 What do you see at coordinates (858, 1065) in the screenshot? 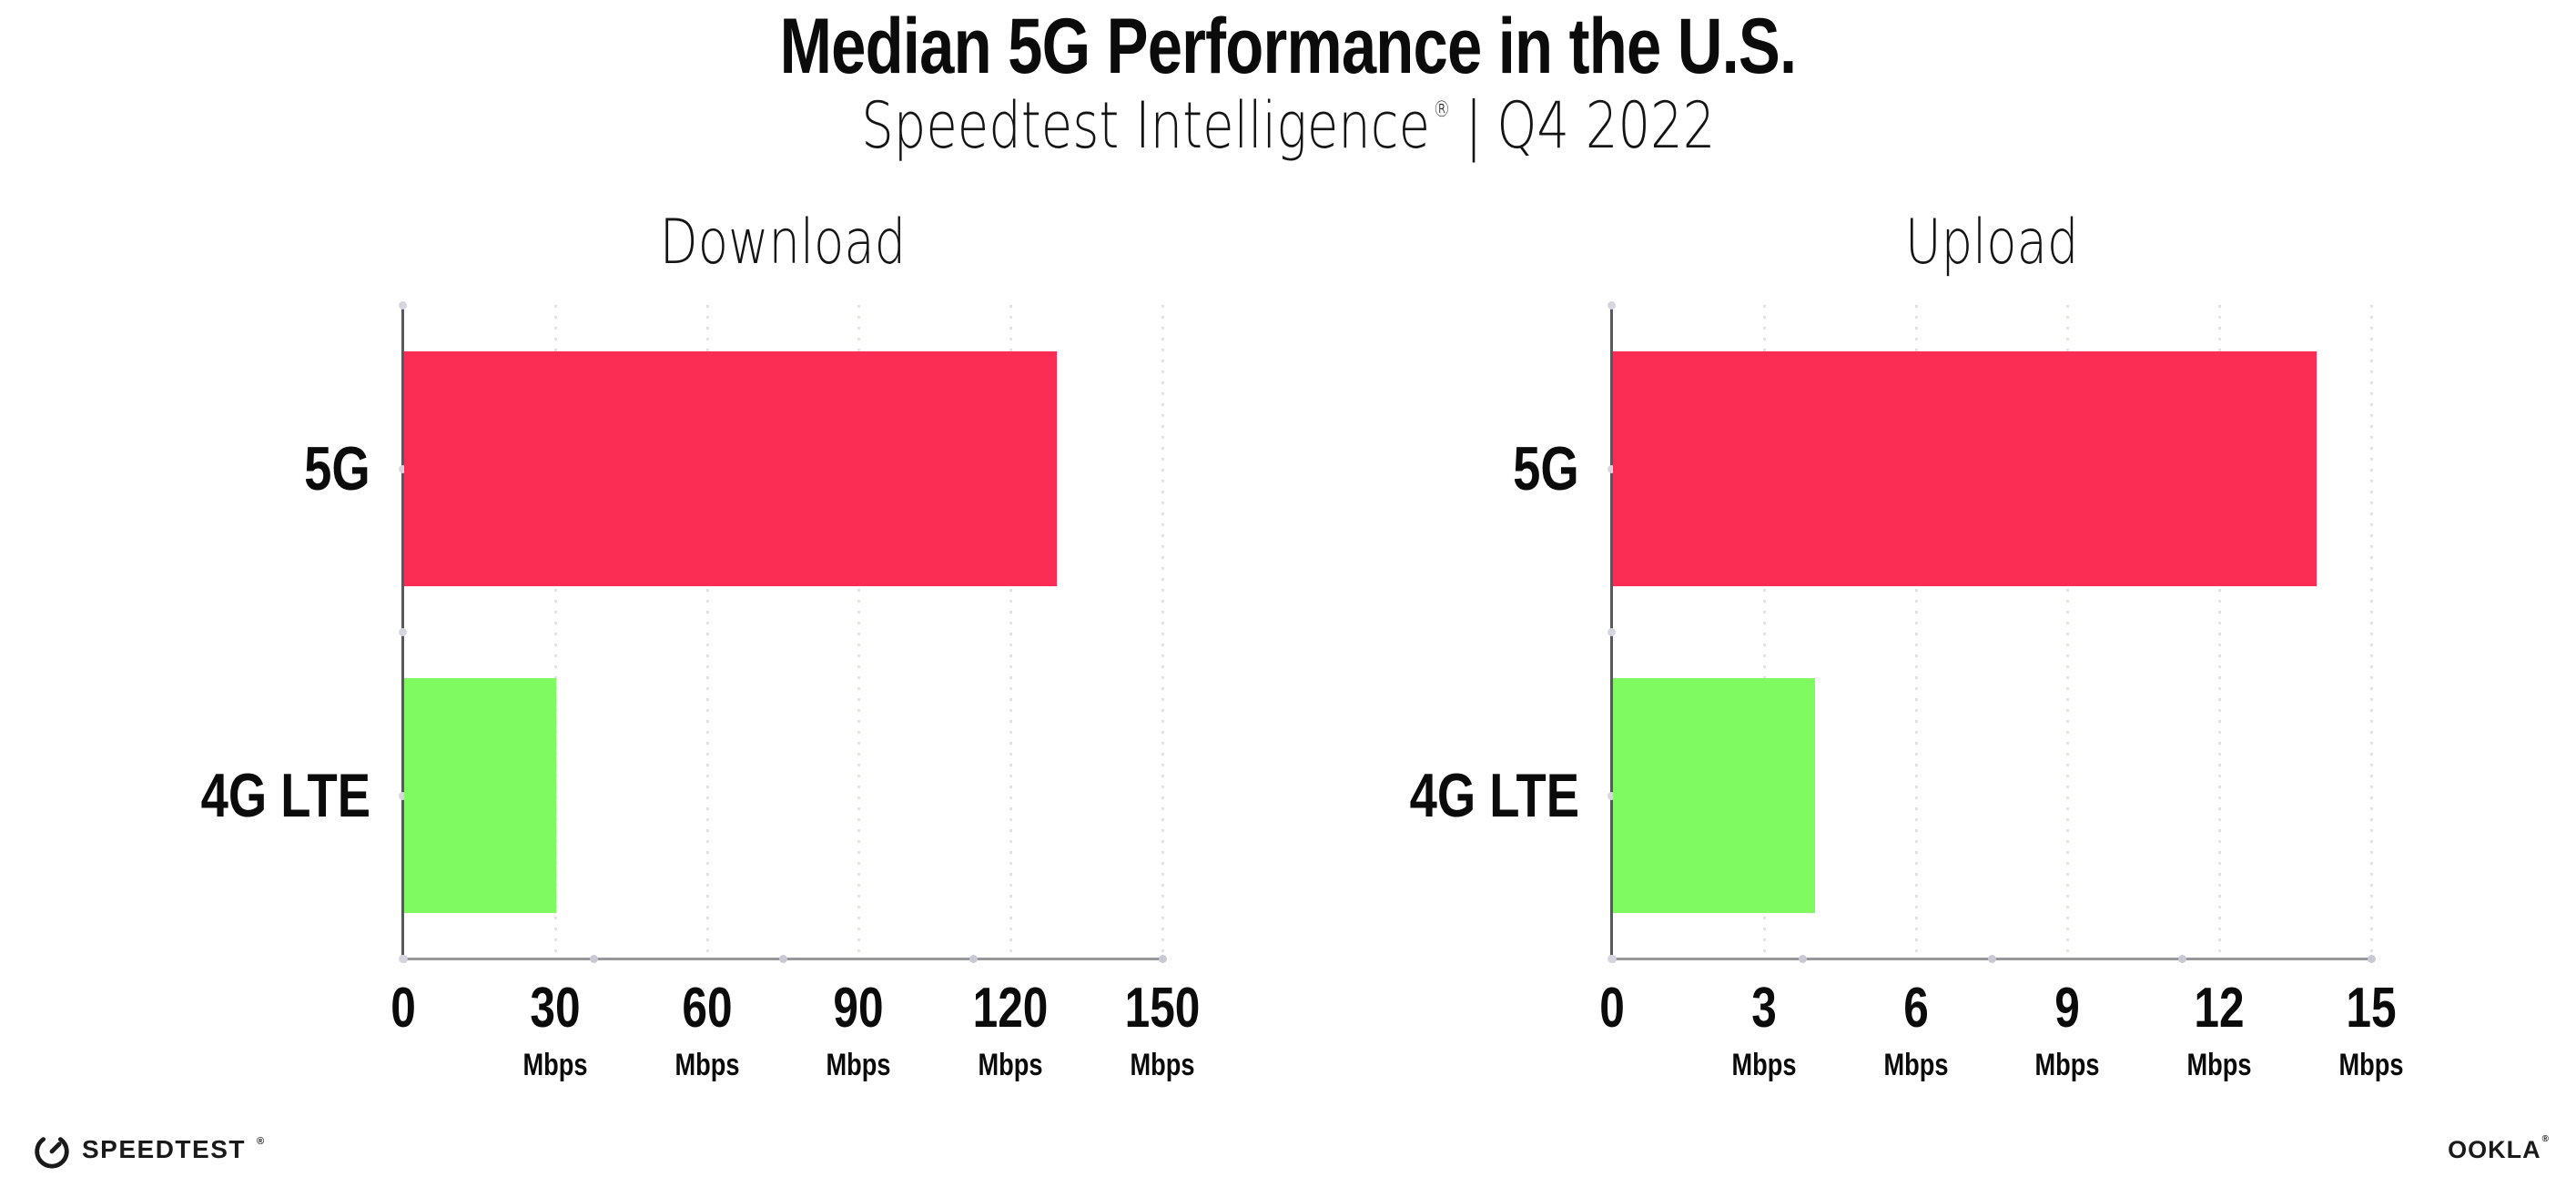
I see `x-tick-unit-90: Mbps` at bounding box center [858, 1065].